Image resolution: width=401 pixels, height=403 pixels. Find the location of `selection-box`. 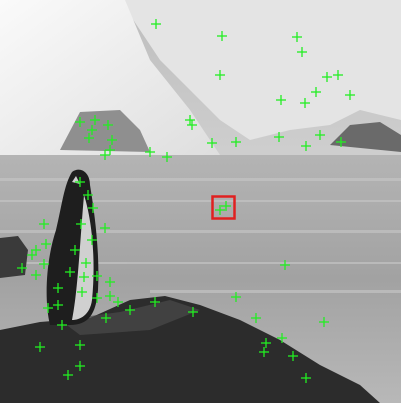

selection-box is located at coordinates (223, 207).